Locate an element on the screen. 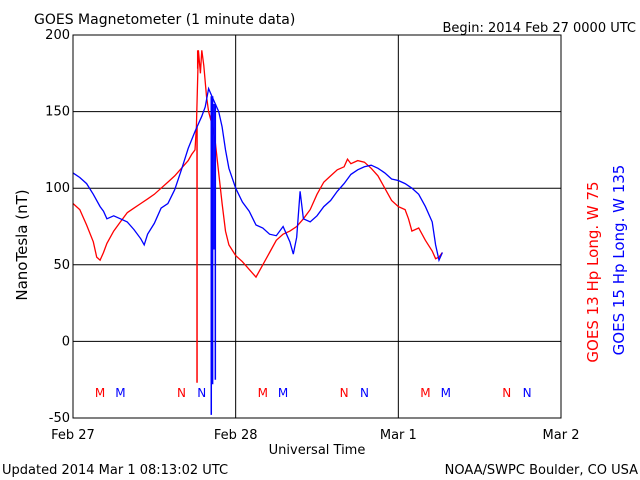 The height and width of the screenshot is (480, 640). y-tick-label: 0 is located at coordinates (66, 341).